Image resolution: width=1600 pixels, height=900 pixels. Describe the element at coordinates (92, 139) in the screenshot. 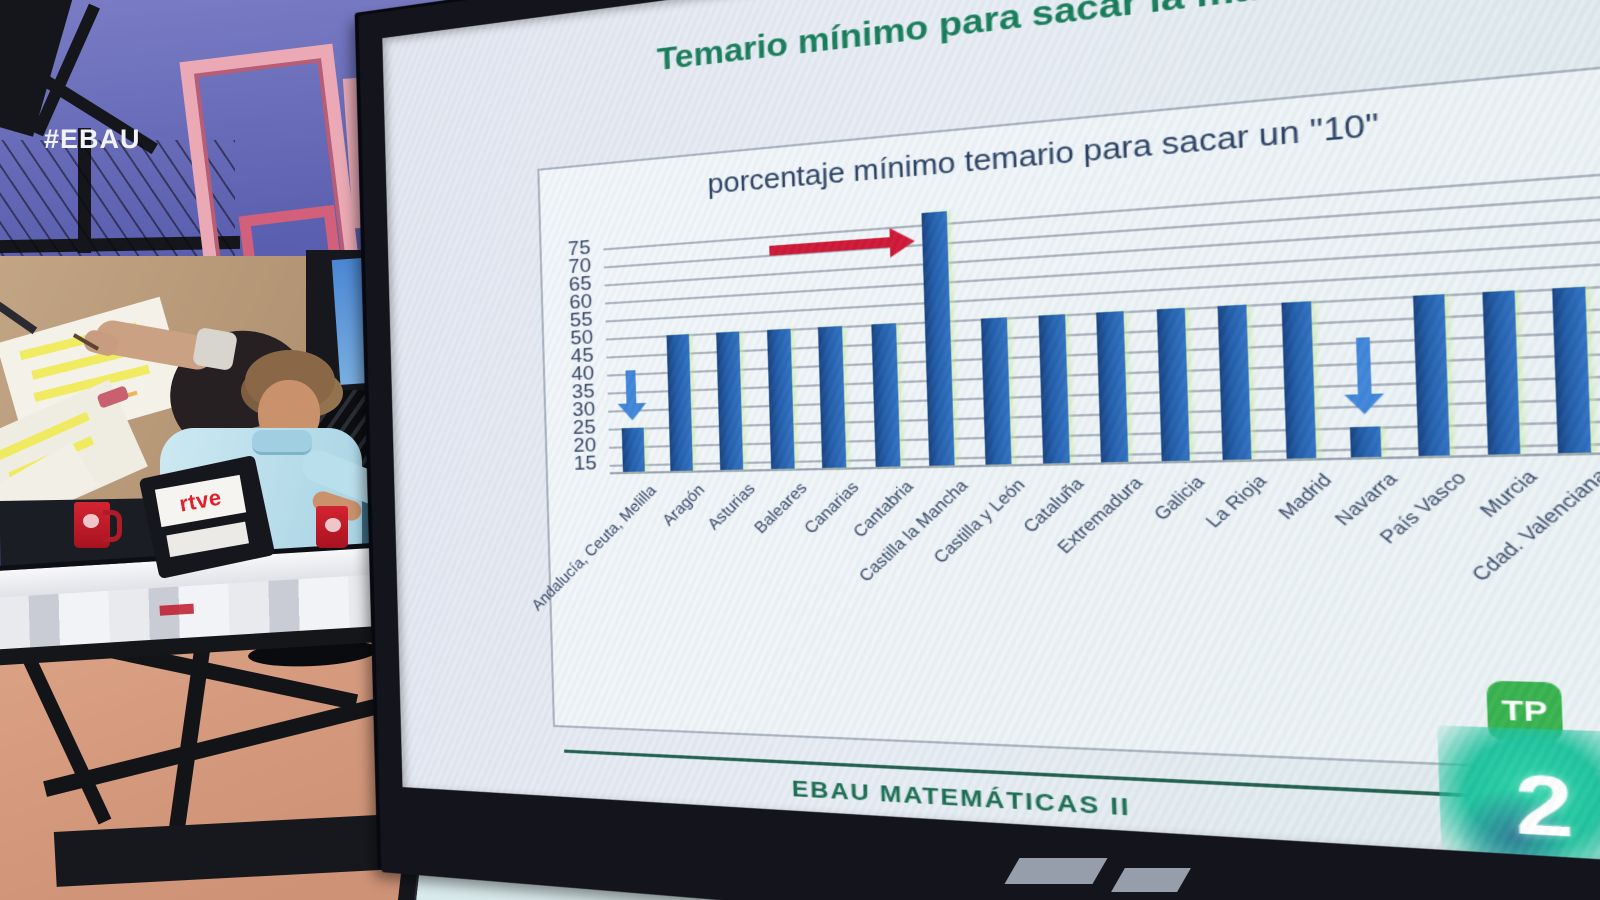

I see `hashtag-overlay: #EBAU` at that location.